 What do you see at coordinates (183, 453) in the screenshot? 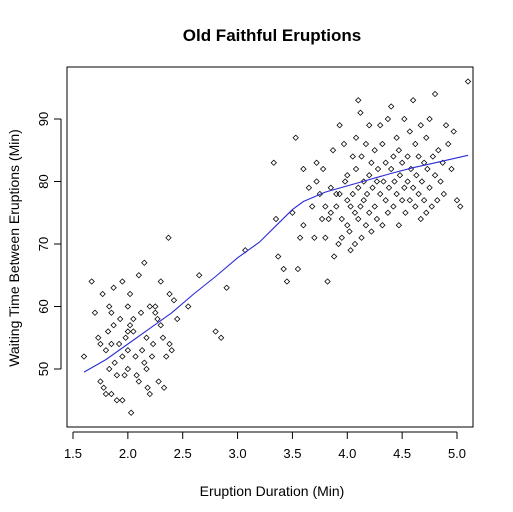
I see `x-tick-label: 2.5` at bounding box center [183, 453].